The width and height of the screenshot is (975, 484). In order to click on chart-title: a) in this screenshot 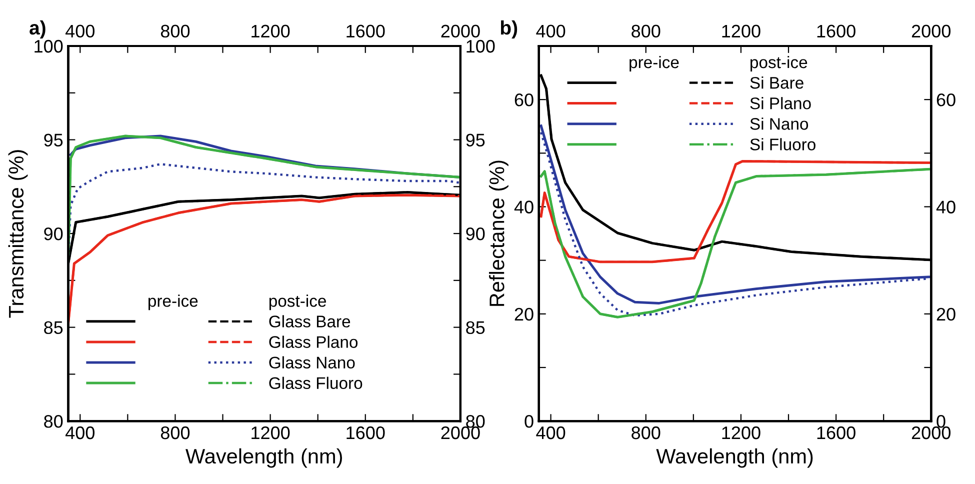, I will do `click(38, 29)`.